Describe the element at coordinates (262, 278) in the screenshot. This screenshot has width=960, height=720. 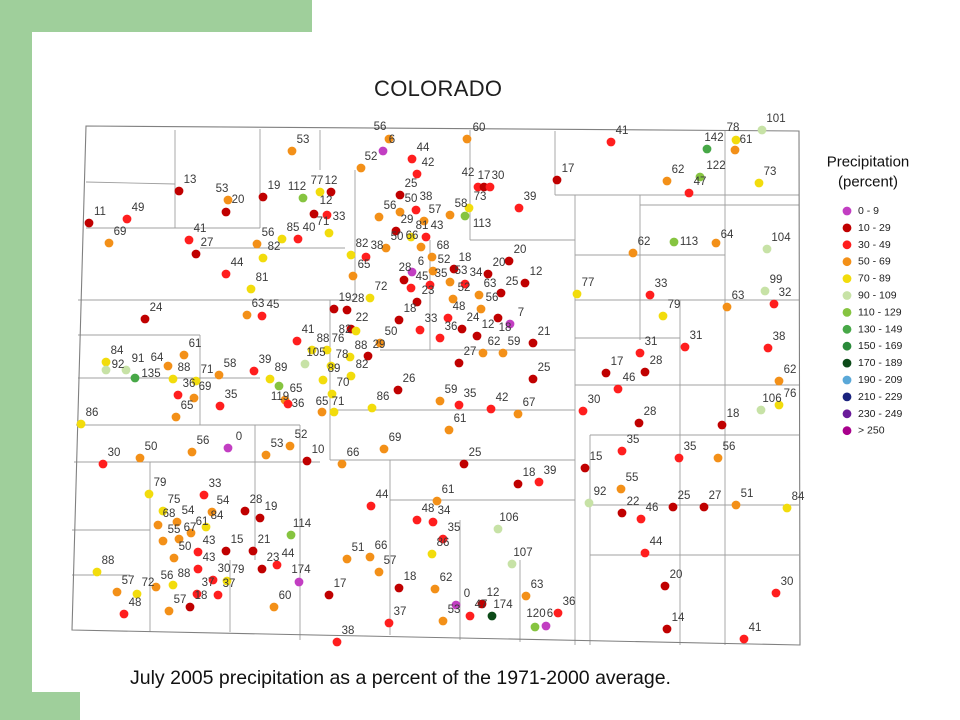
I see `station-label: 81` at that location.